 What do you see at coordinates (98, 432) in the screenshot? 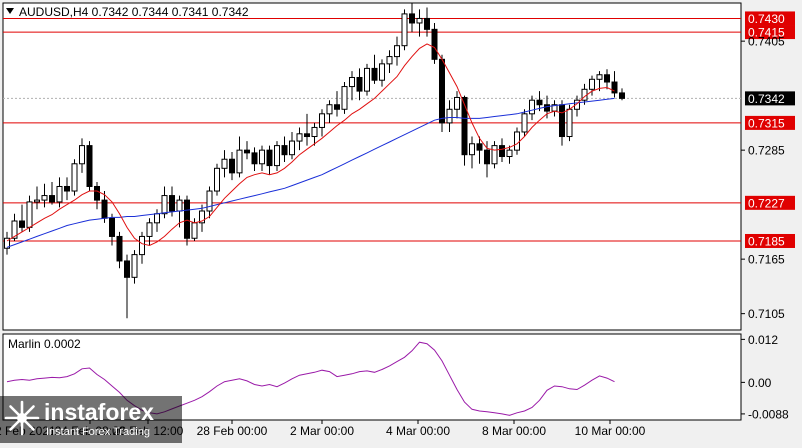
I see `watermark-tagline: Instant Forex Trading` at bounding box center [98, 432].